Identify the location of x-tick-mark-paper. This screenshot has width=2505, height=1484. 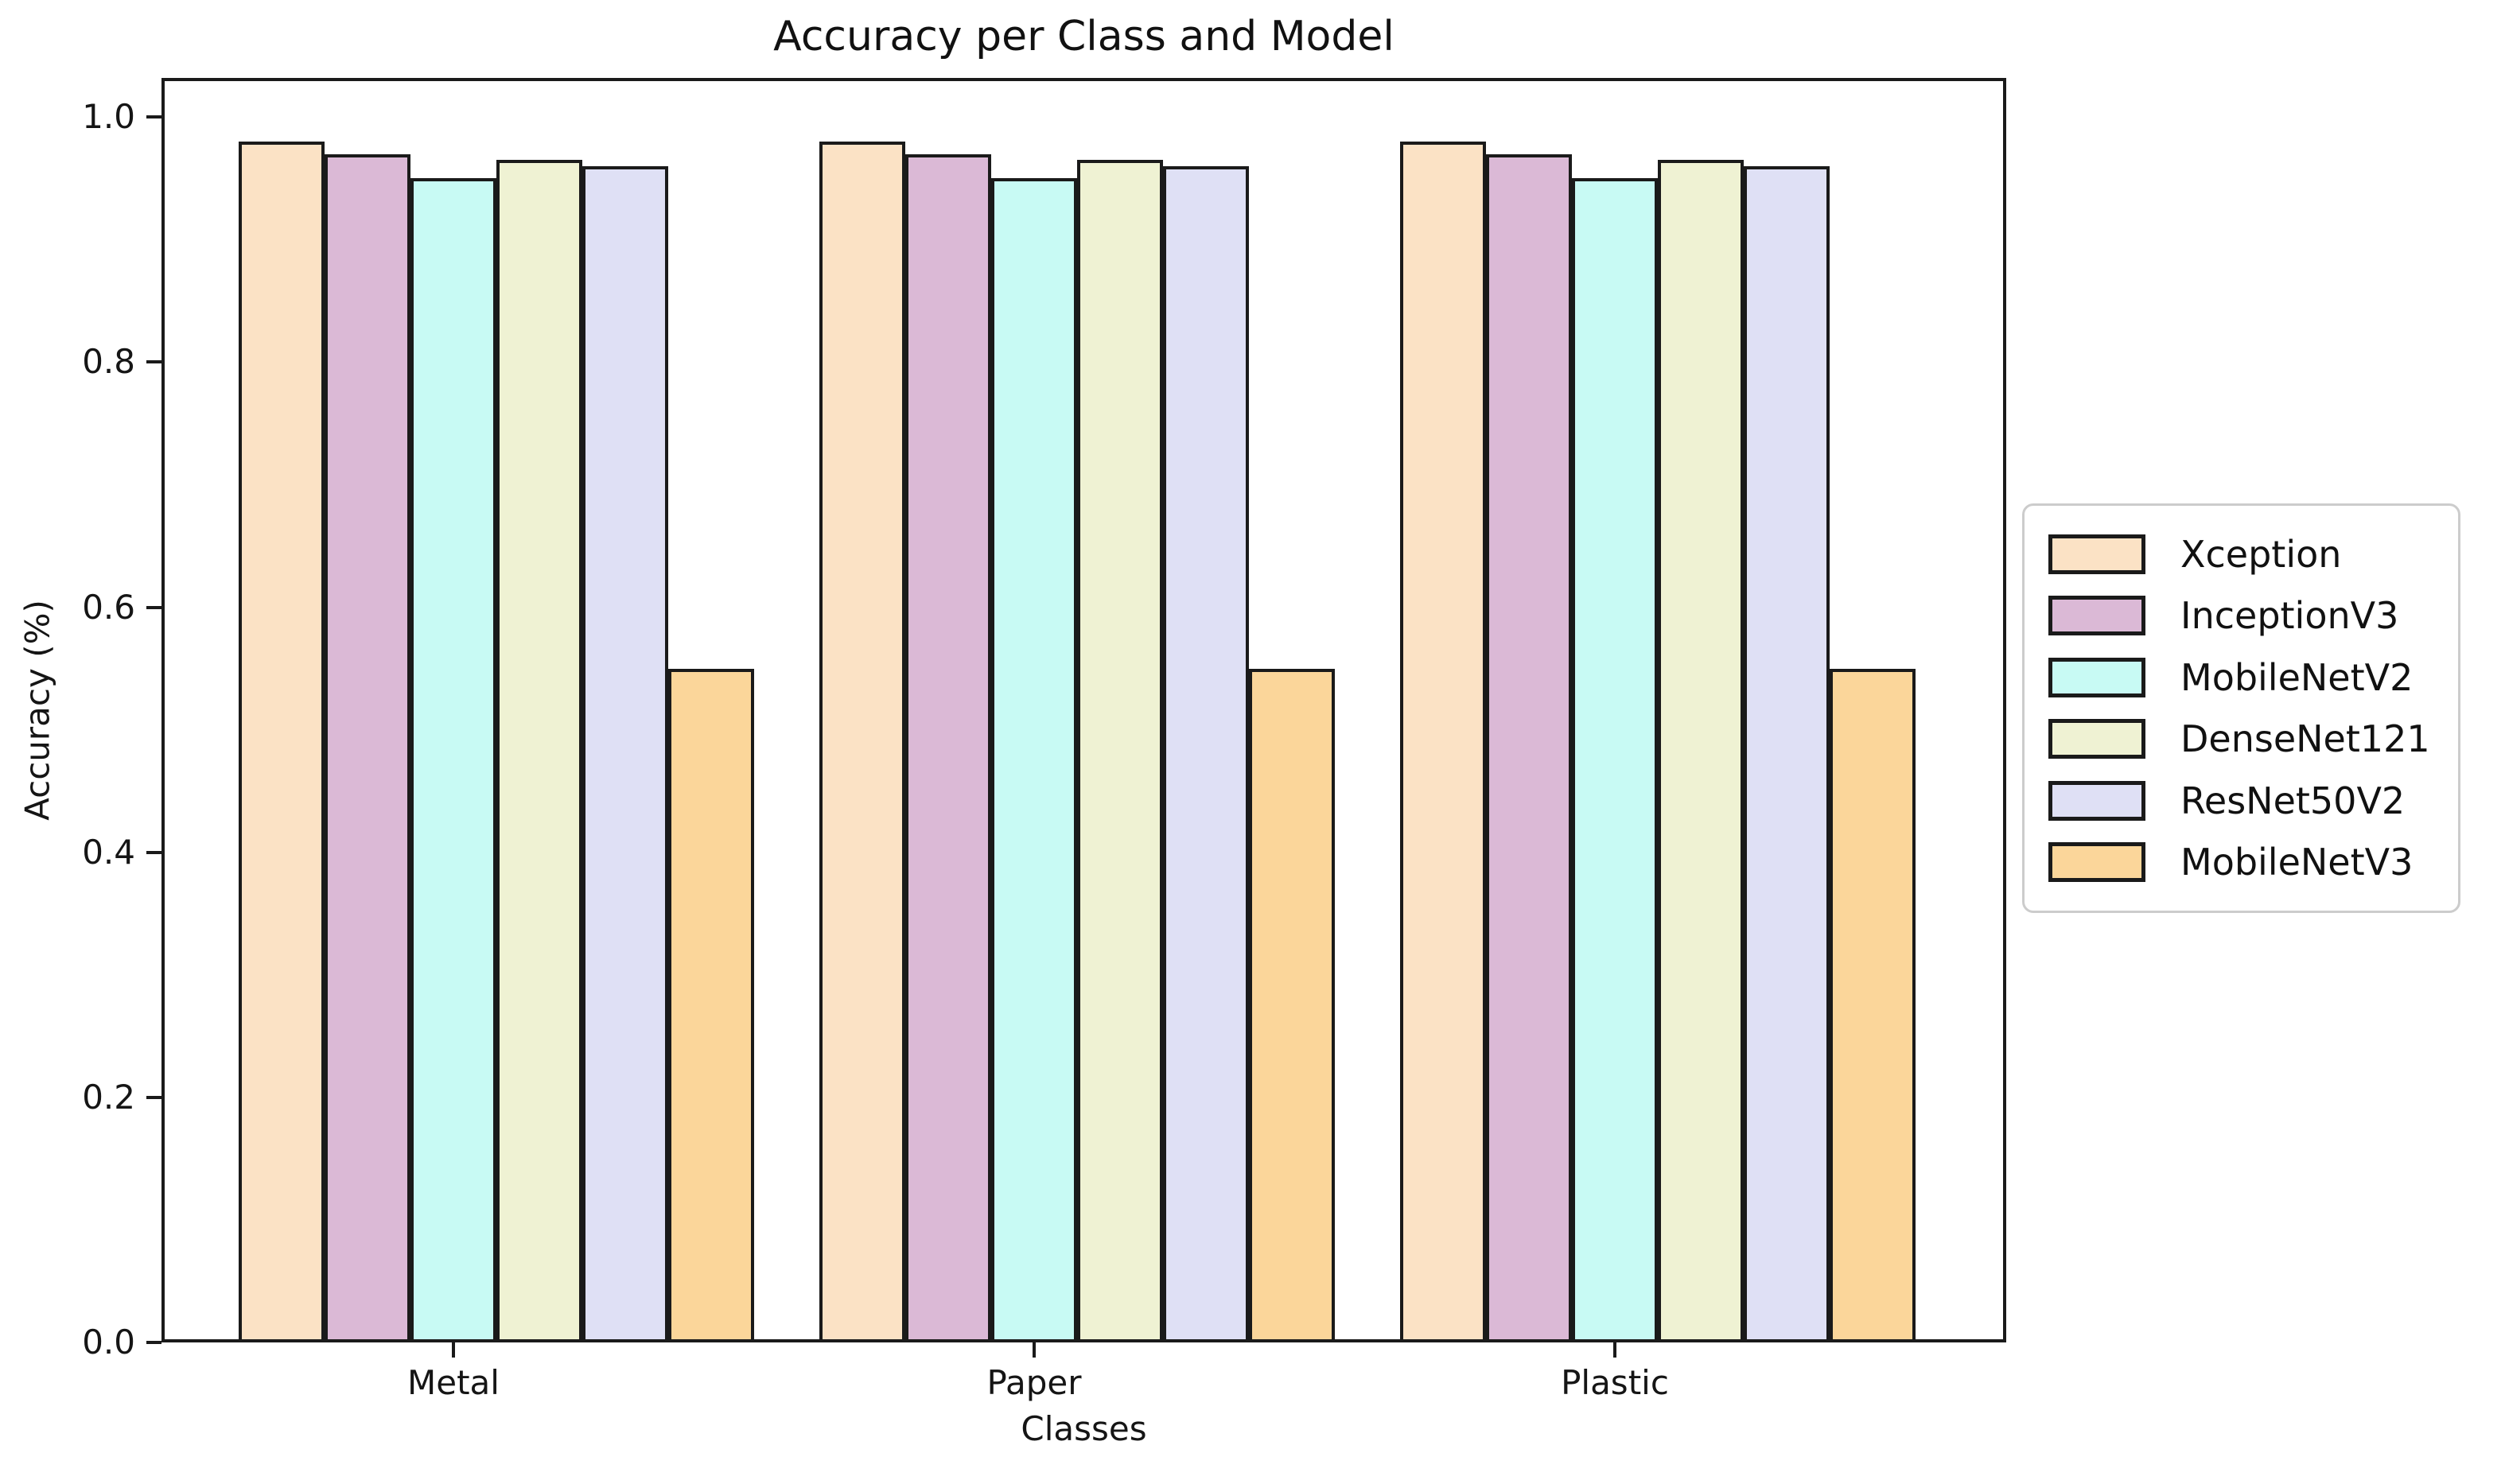
(1034, 1350).